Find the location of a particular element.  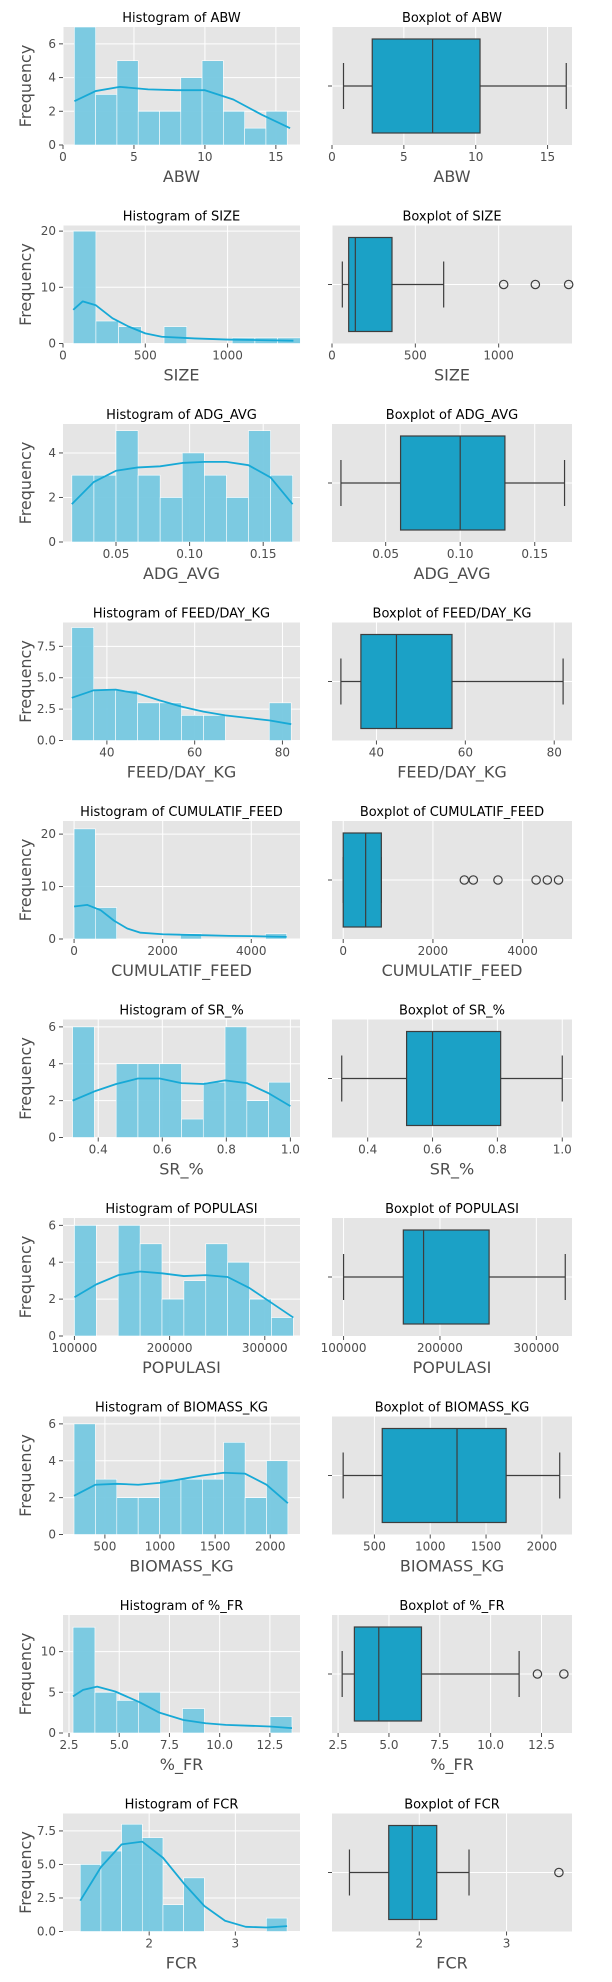

x-axis-label: SIZE is located at coordinates (182, 375).